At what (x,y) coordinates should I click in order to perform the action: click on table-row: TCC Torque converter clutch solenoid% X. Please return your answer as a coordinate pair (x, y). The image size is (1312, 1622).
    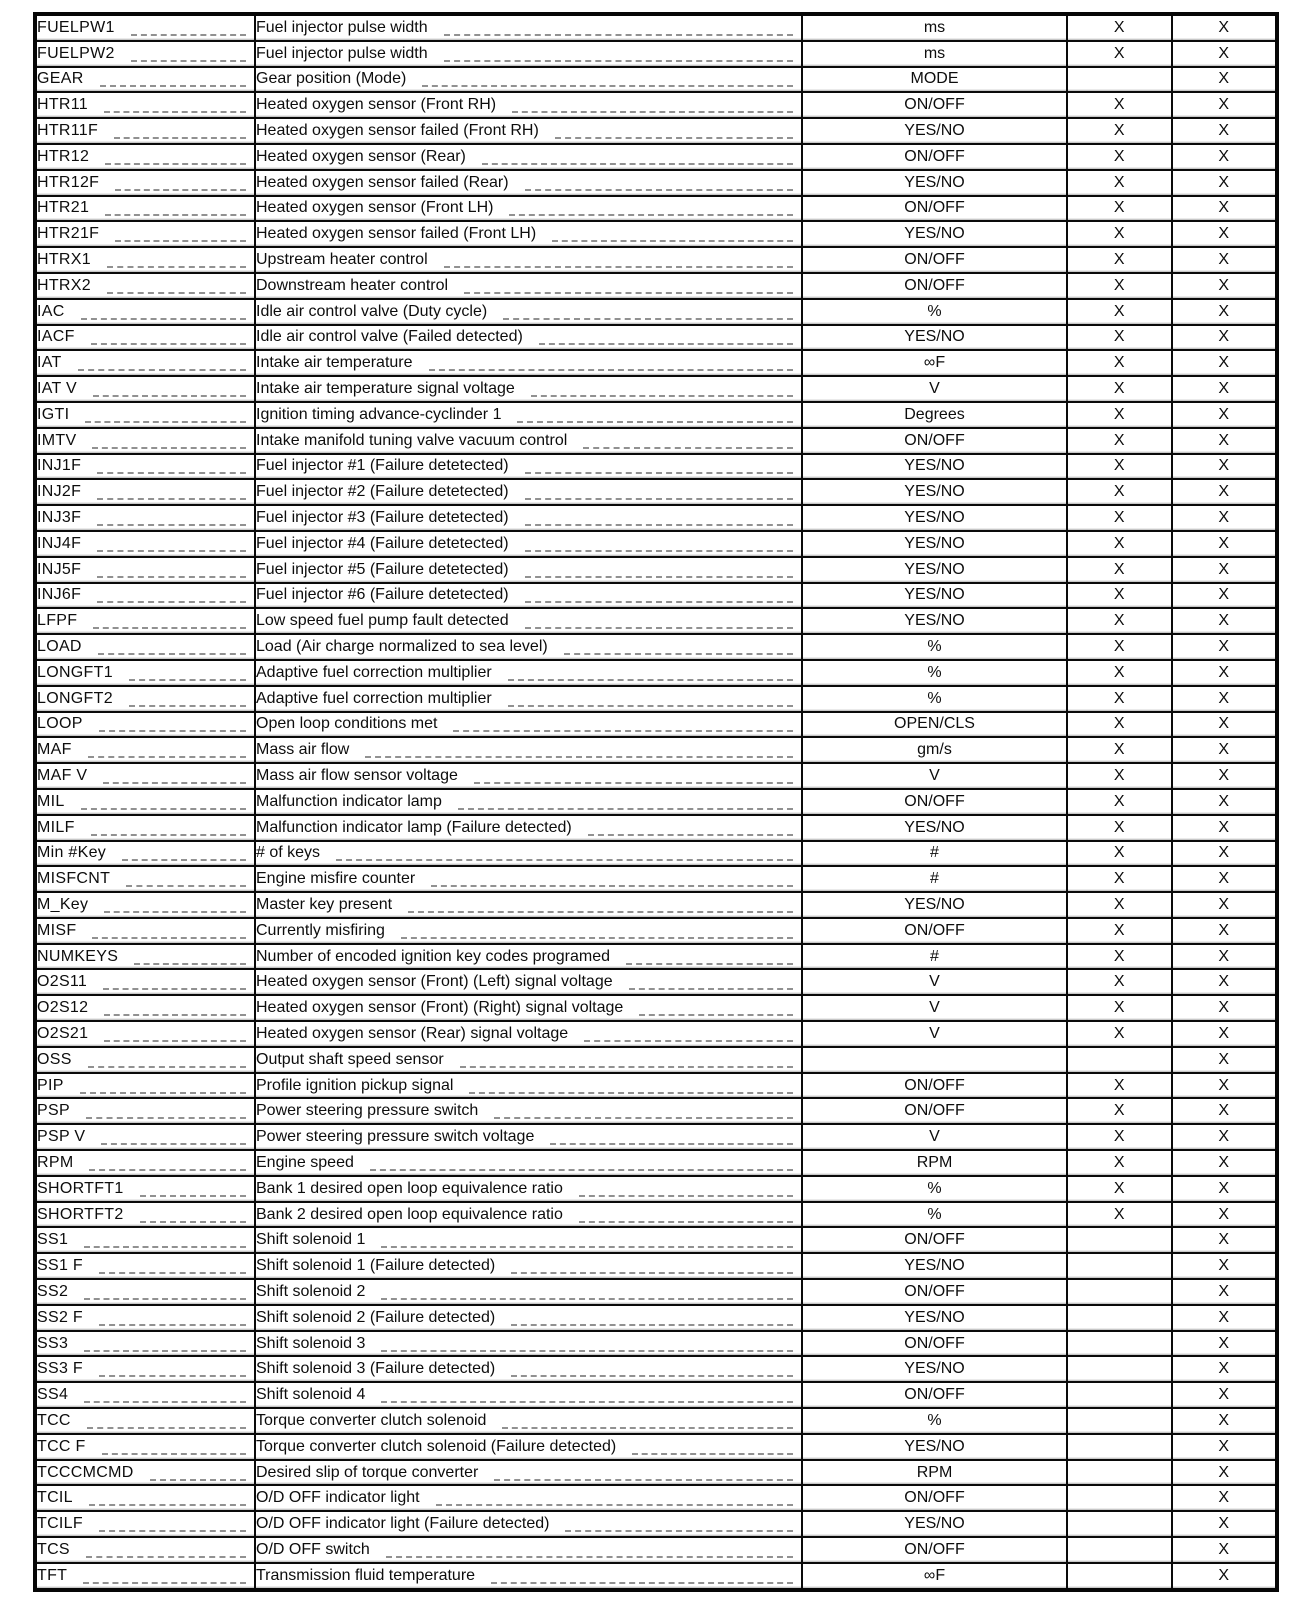
    Looking at the image, I should click on (656, 1421).